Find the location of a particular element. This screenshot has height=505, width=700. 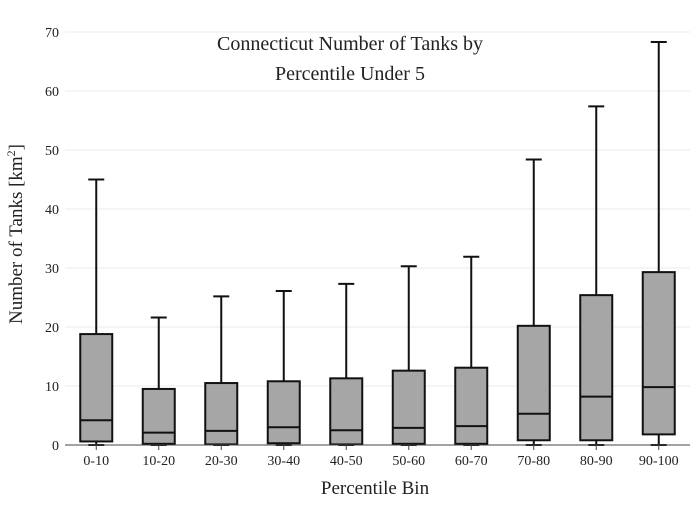

y-tick-label: 60 is located at coordinates (52, 92).